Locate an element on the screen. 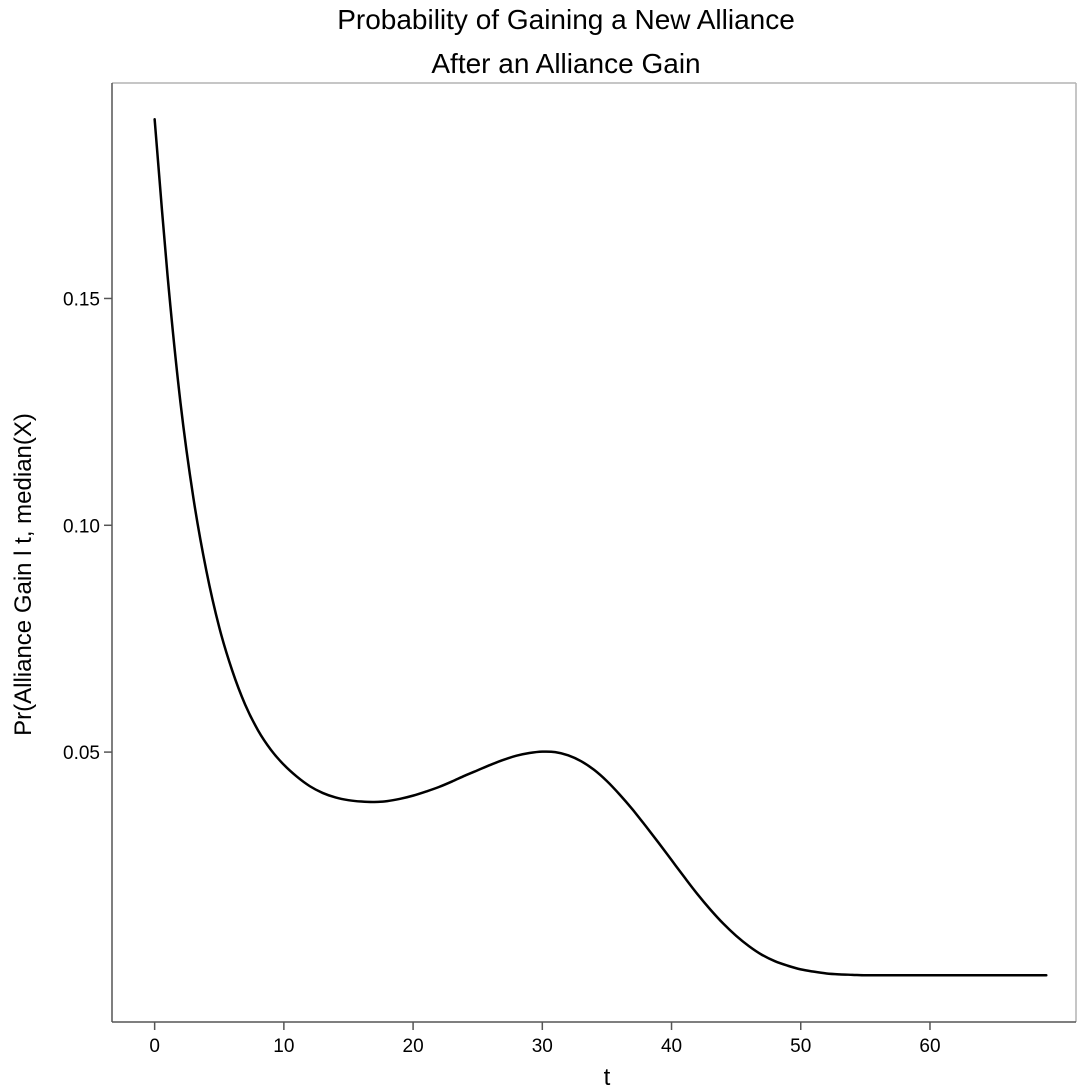  x-tick-label: 0 is located at coordinates (154, 1046).